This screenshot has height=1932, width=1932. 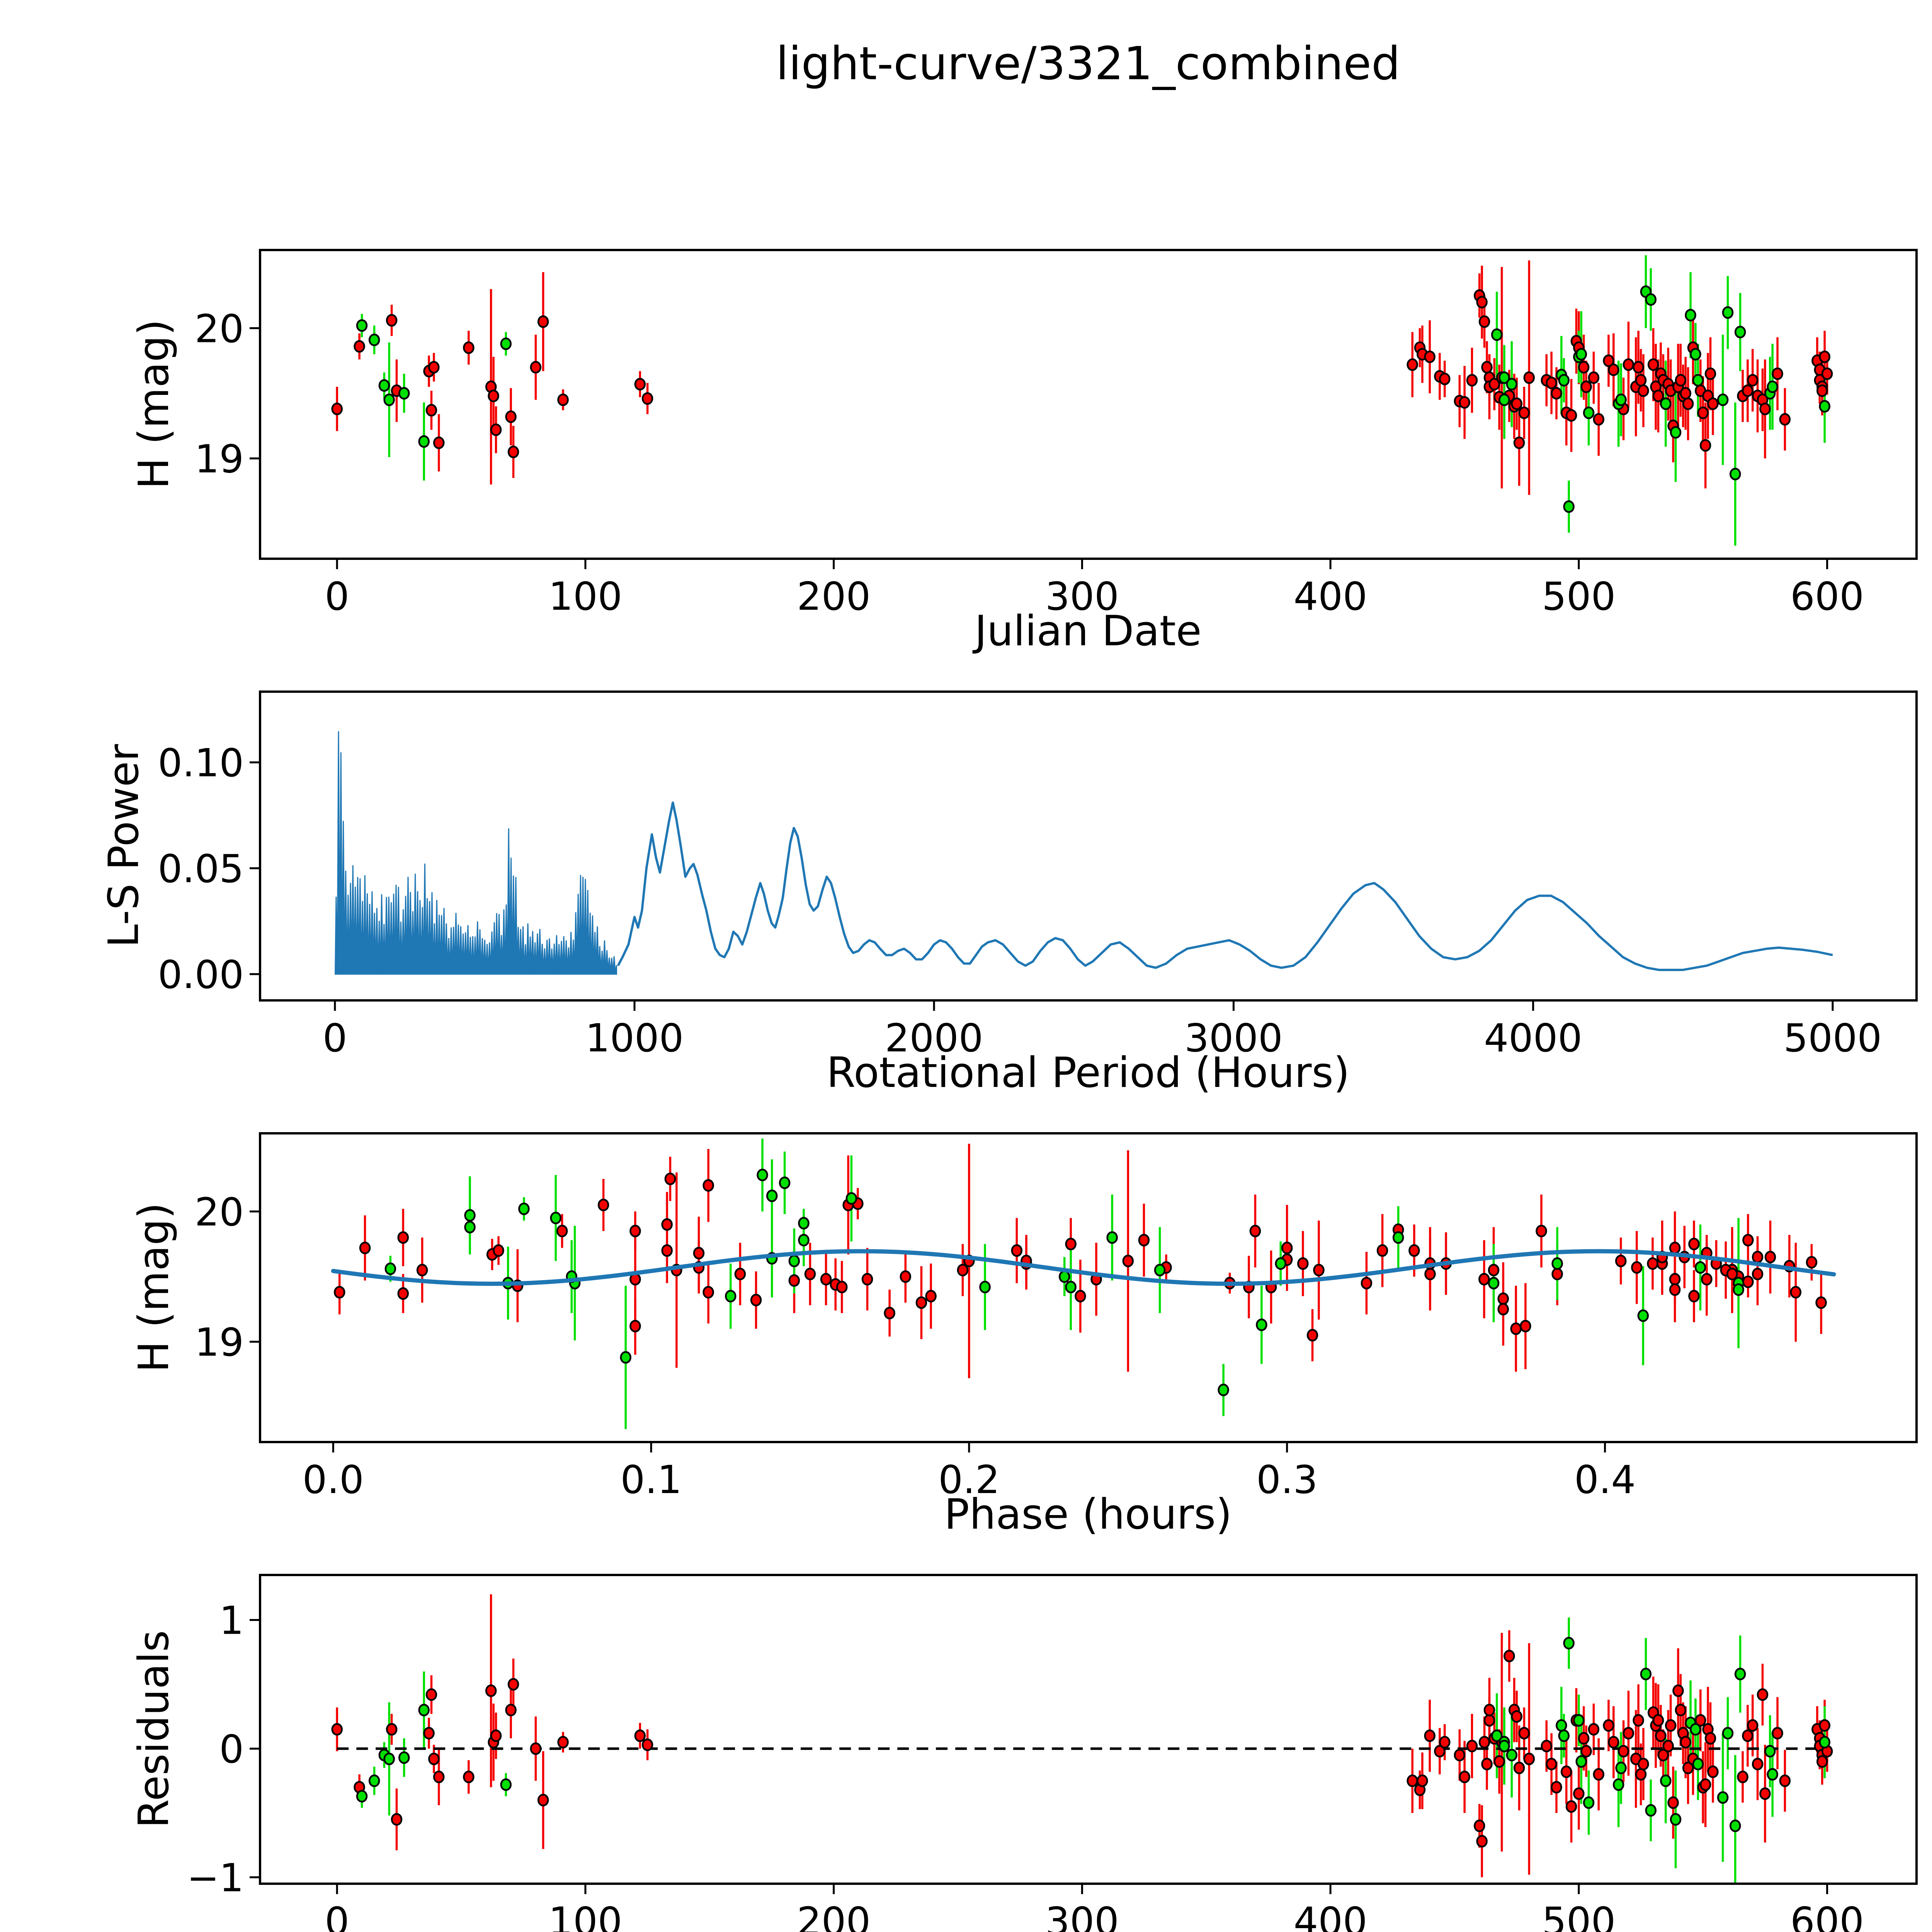 I want to click on phase-mag-xtick-label: 0.3, so click(x=1287, y=1480).